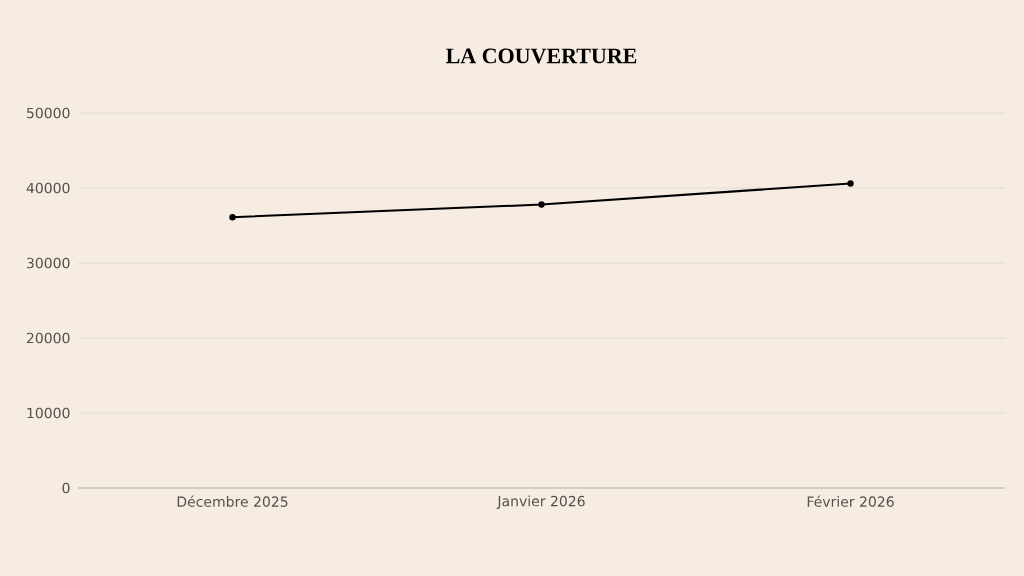 The height and width of the screenshot is (576, 1024). I want to click on x-tick-label: Janvier 2026, so click(540, 502).